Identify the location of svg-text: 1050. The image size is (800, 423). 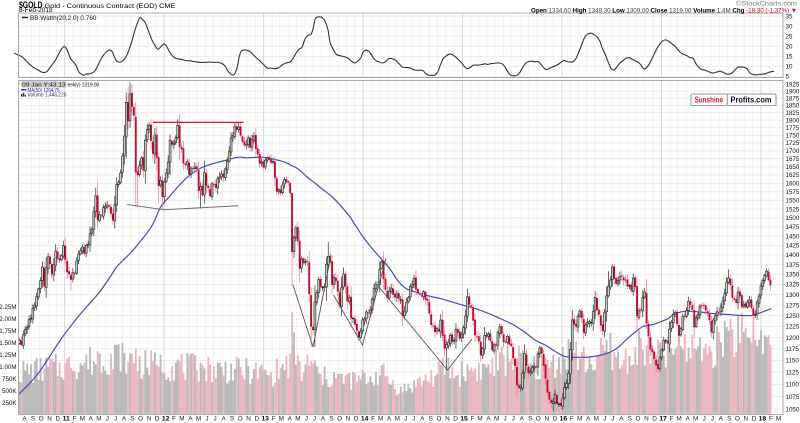
(793, 409).